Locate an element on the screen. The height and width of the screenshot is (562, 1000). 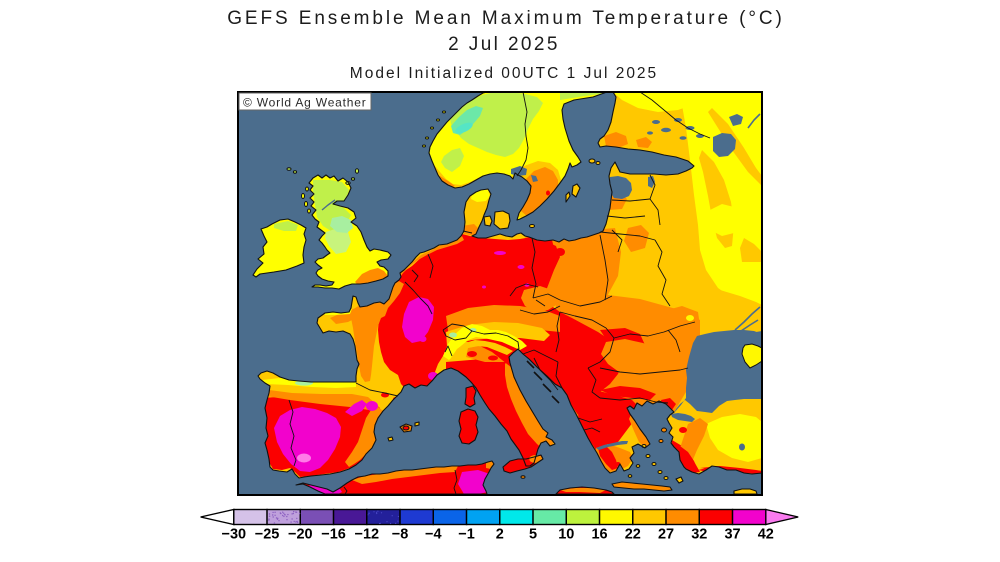
svg-text: 37 is located at coordinates (732, 535).